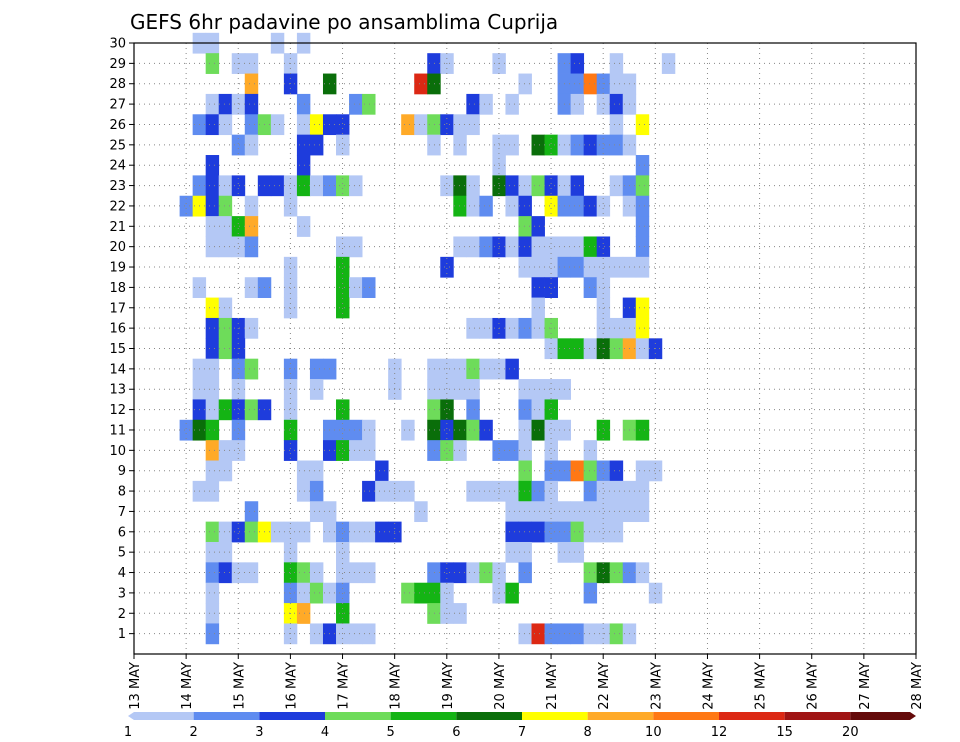 This screenshot has height=742, width=960. I want to click on x-tick-label: 23 MAY, so click(656, 686).